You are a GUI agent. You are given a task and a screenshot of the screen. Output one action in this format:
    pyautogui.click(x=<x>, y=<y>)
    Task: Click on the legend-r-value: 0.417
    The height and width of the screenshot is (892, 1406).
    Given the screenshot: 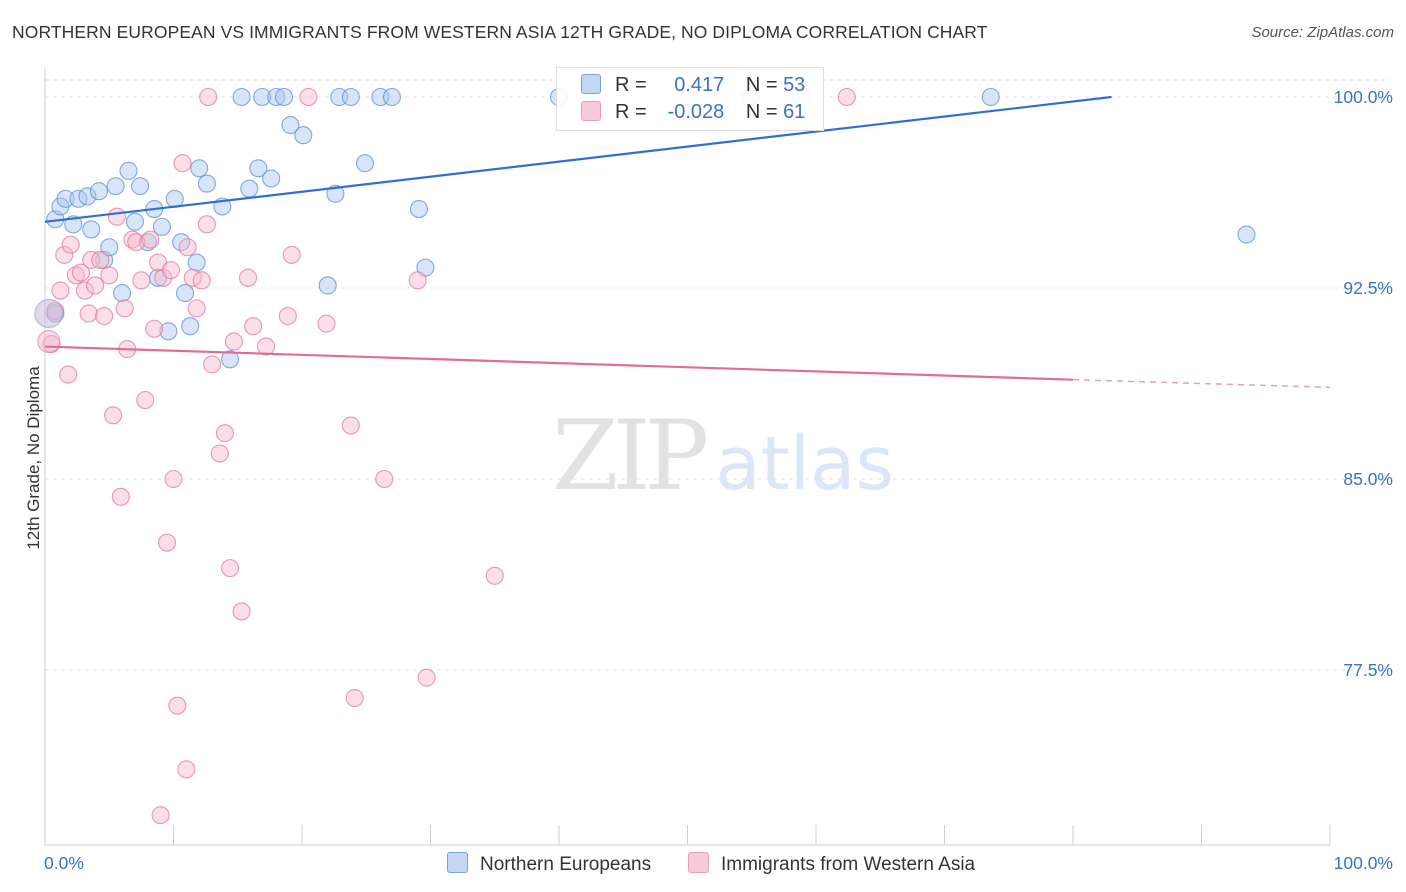 What is the action you would take?
    pyautogui.click(x=699, y=85)
    